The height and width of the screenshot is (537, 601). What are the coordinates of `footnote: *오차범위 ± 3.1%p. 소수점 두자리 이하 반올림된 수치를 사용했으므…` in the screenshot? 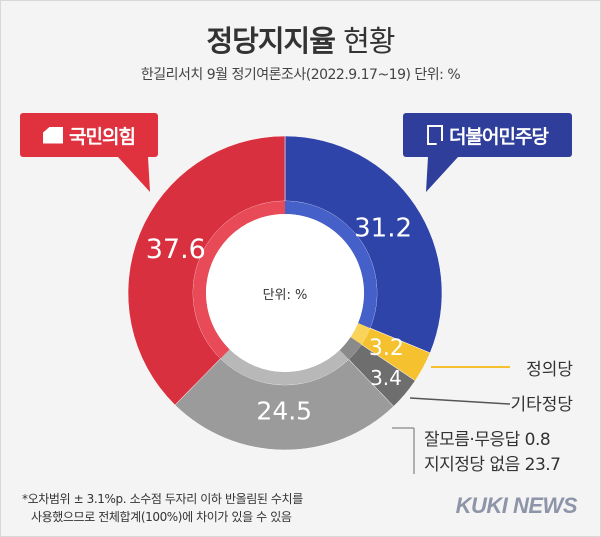 It's located at (162, 508).